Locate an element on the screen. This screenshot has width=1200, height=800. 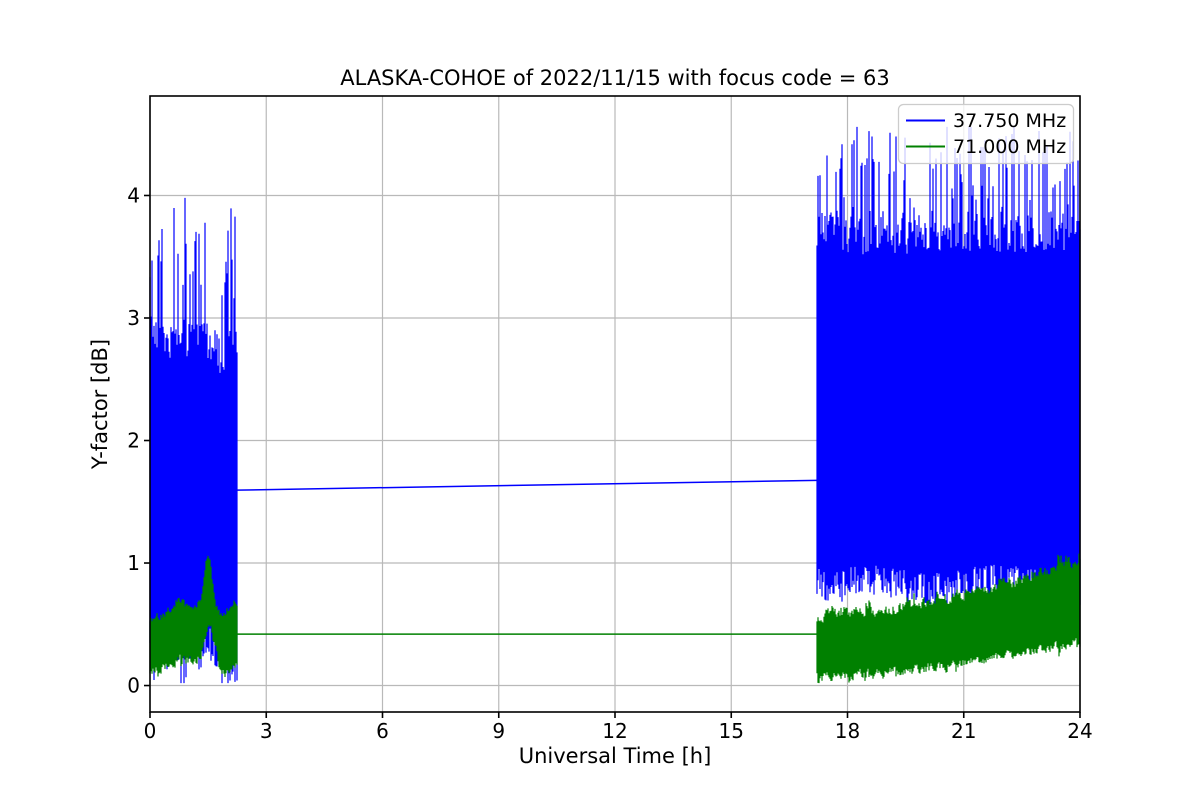
legend-box is located at coordinates (986, 134).